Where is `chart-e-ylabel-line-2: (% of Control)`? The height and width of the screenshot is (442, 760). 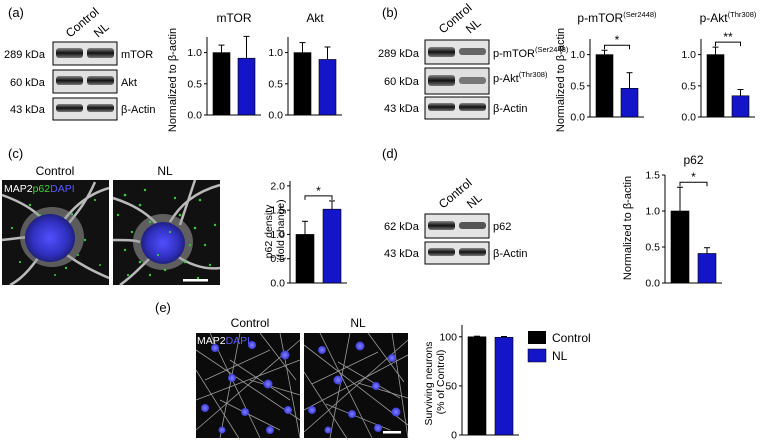 chart-e-ylabel-line-2: (% of Control) is located at coordinates (441, 382).